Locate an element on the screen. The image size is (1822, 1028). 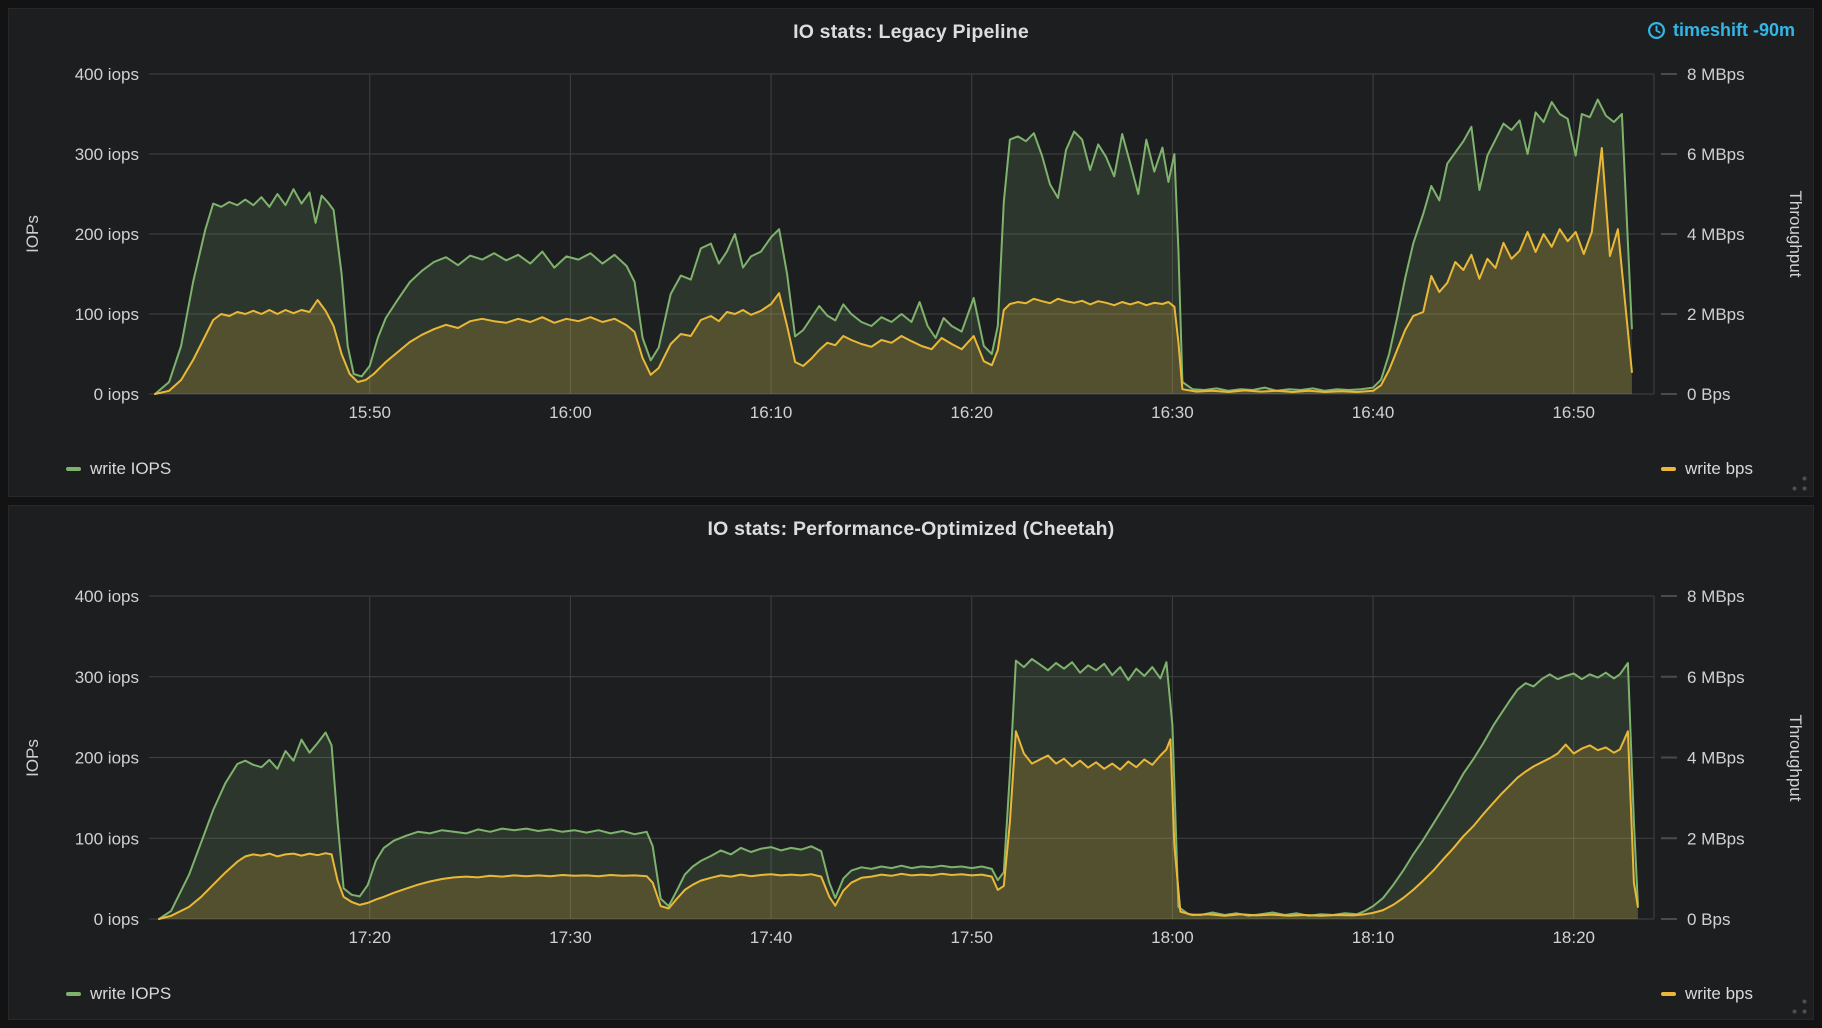
timeshift-badge: timeshift -90m is located at coordinates (1721, 30).